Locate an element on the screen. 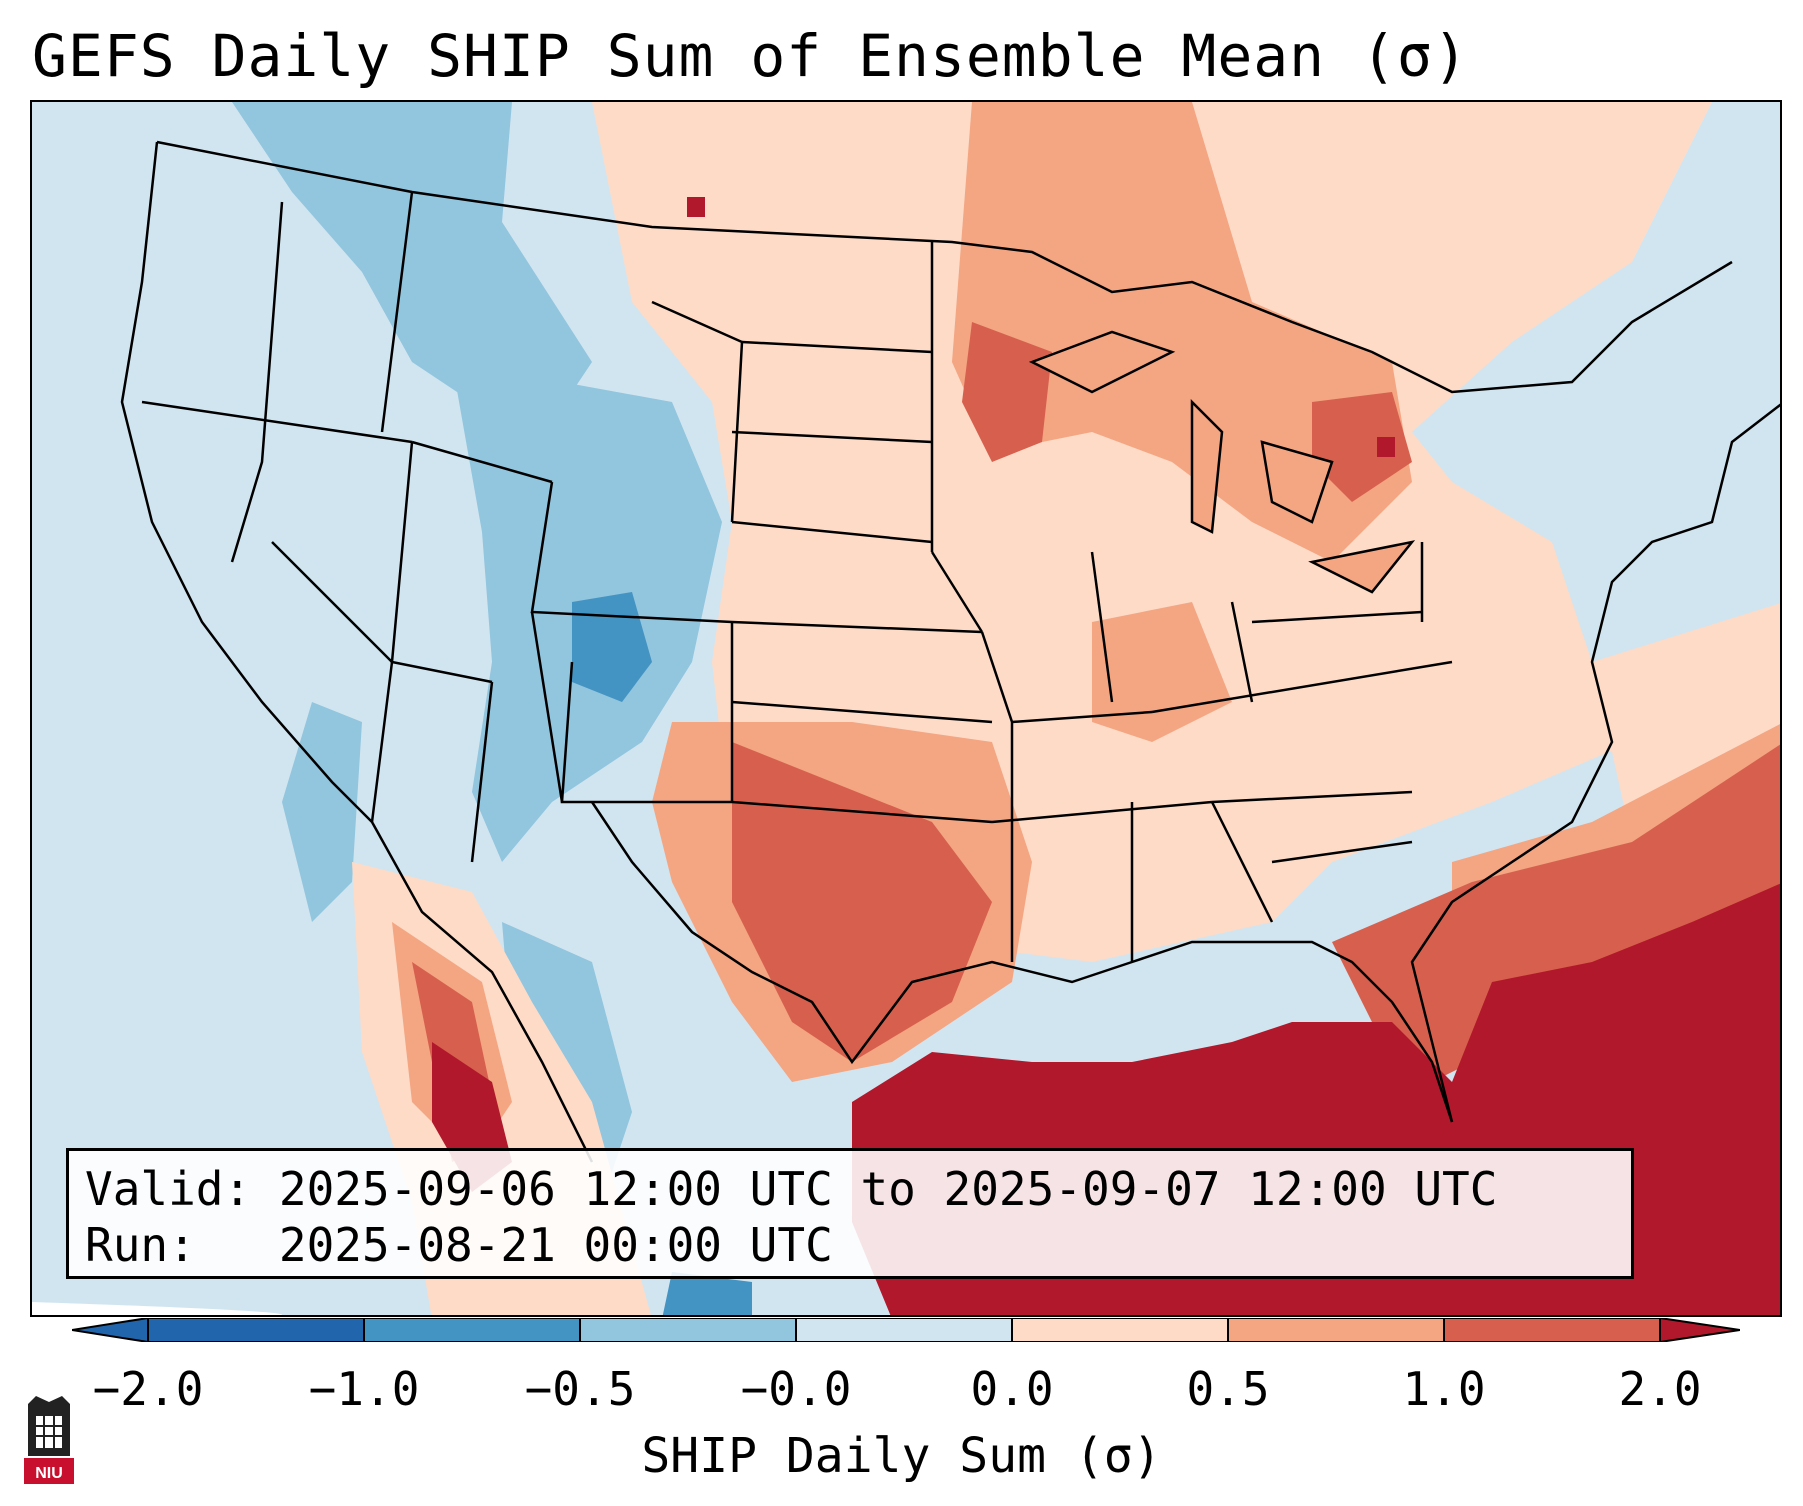  lake-superior is located at coordinates (1102, 362).